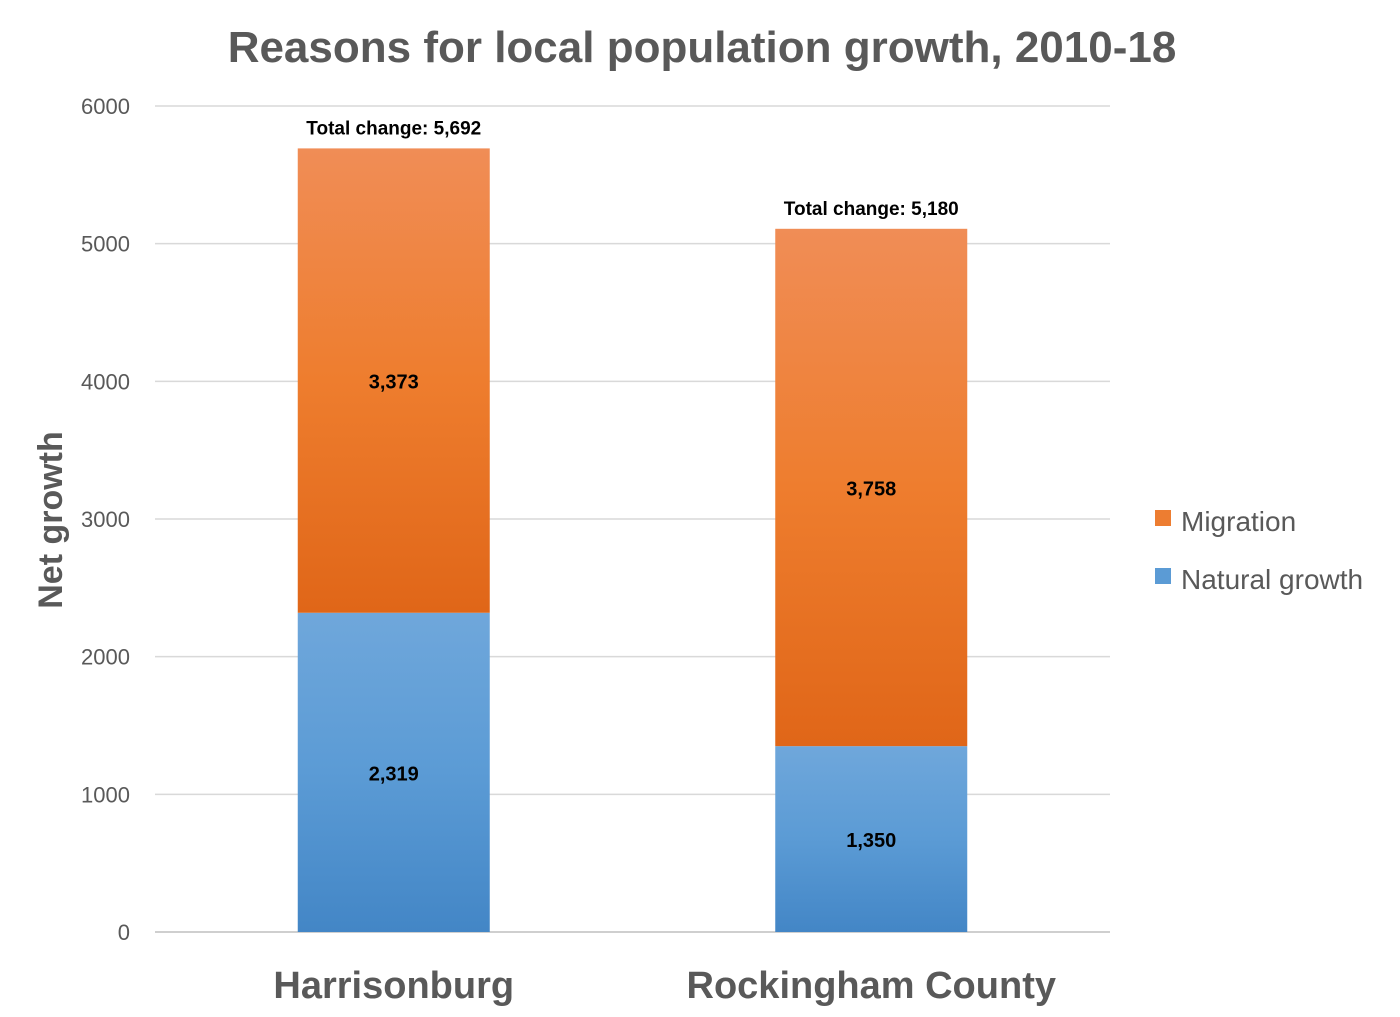 The width and height of the screenshot is (1400, 1017). What do you see at coordinates (393, 986) in the screenshot?
I see `x-category-label: Harrisonburg` at bounding box center [393, 986].